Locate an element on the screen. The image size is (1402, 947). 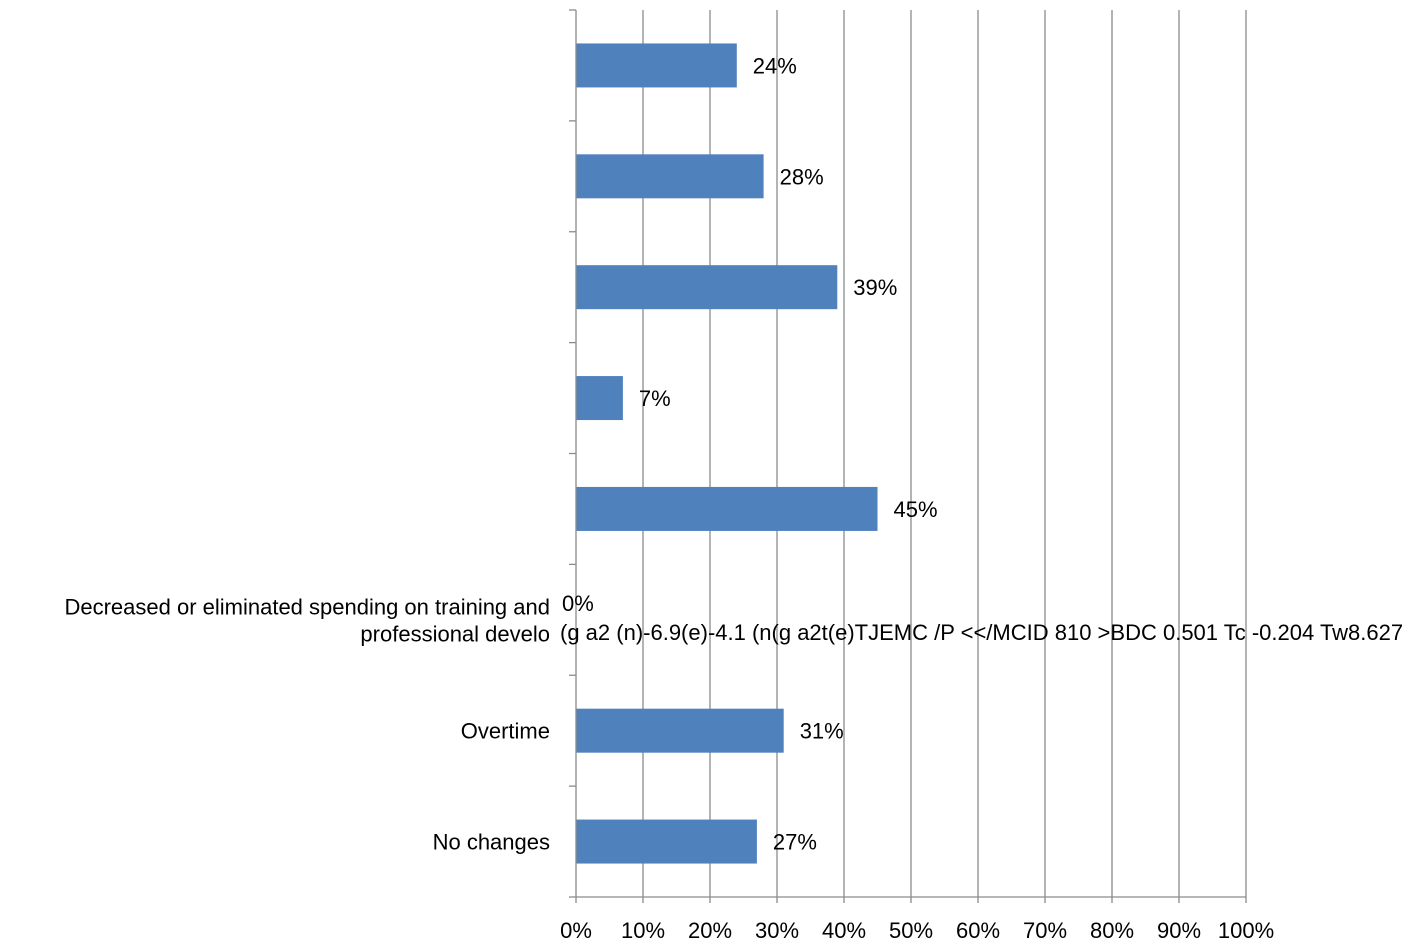
data-label: 31% is located at coordinates (822, 731).